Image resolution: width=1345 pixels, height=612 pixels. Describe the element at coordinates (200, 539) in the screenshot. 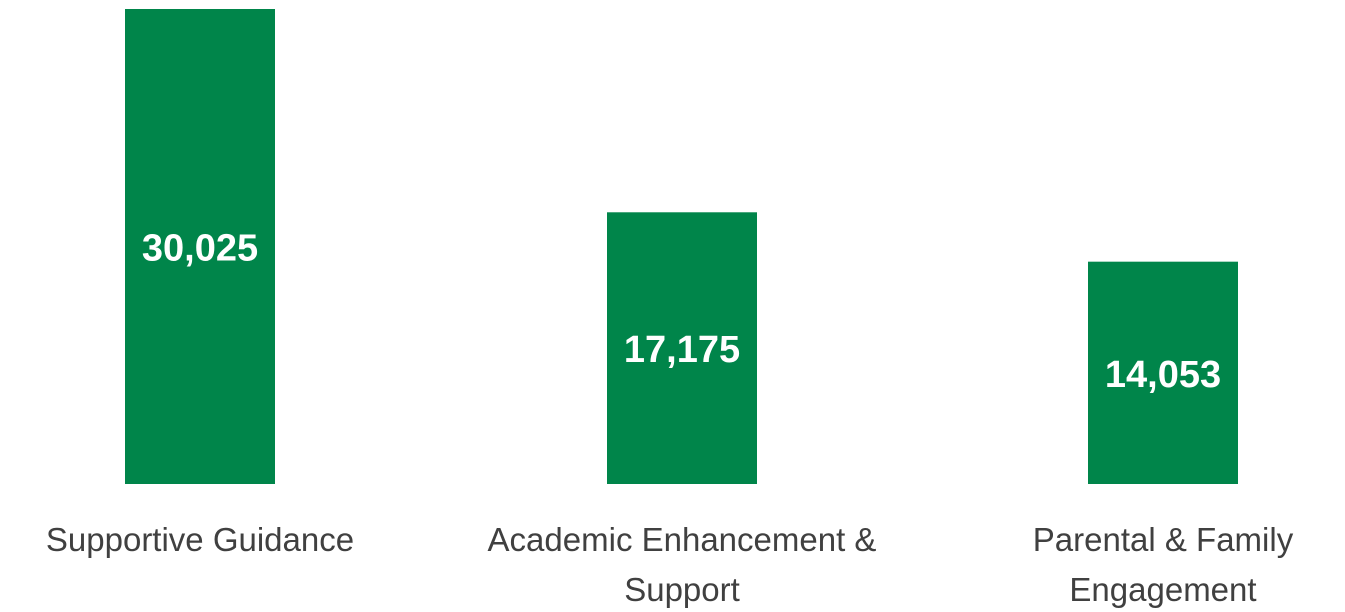

I see `x-tick-label: Supportive Guidance` at that location.